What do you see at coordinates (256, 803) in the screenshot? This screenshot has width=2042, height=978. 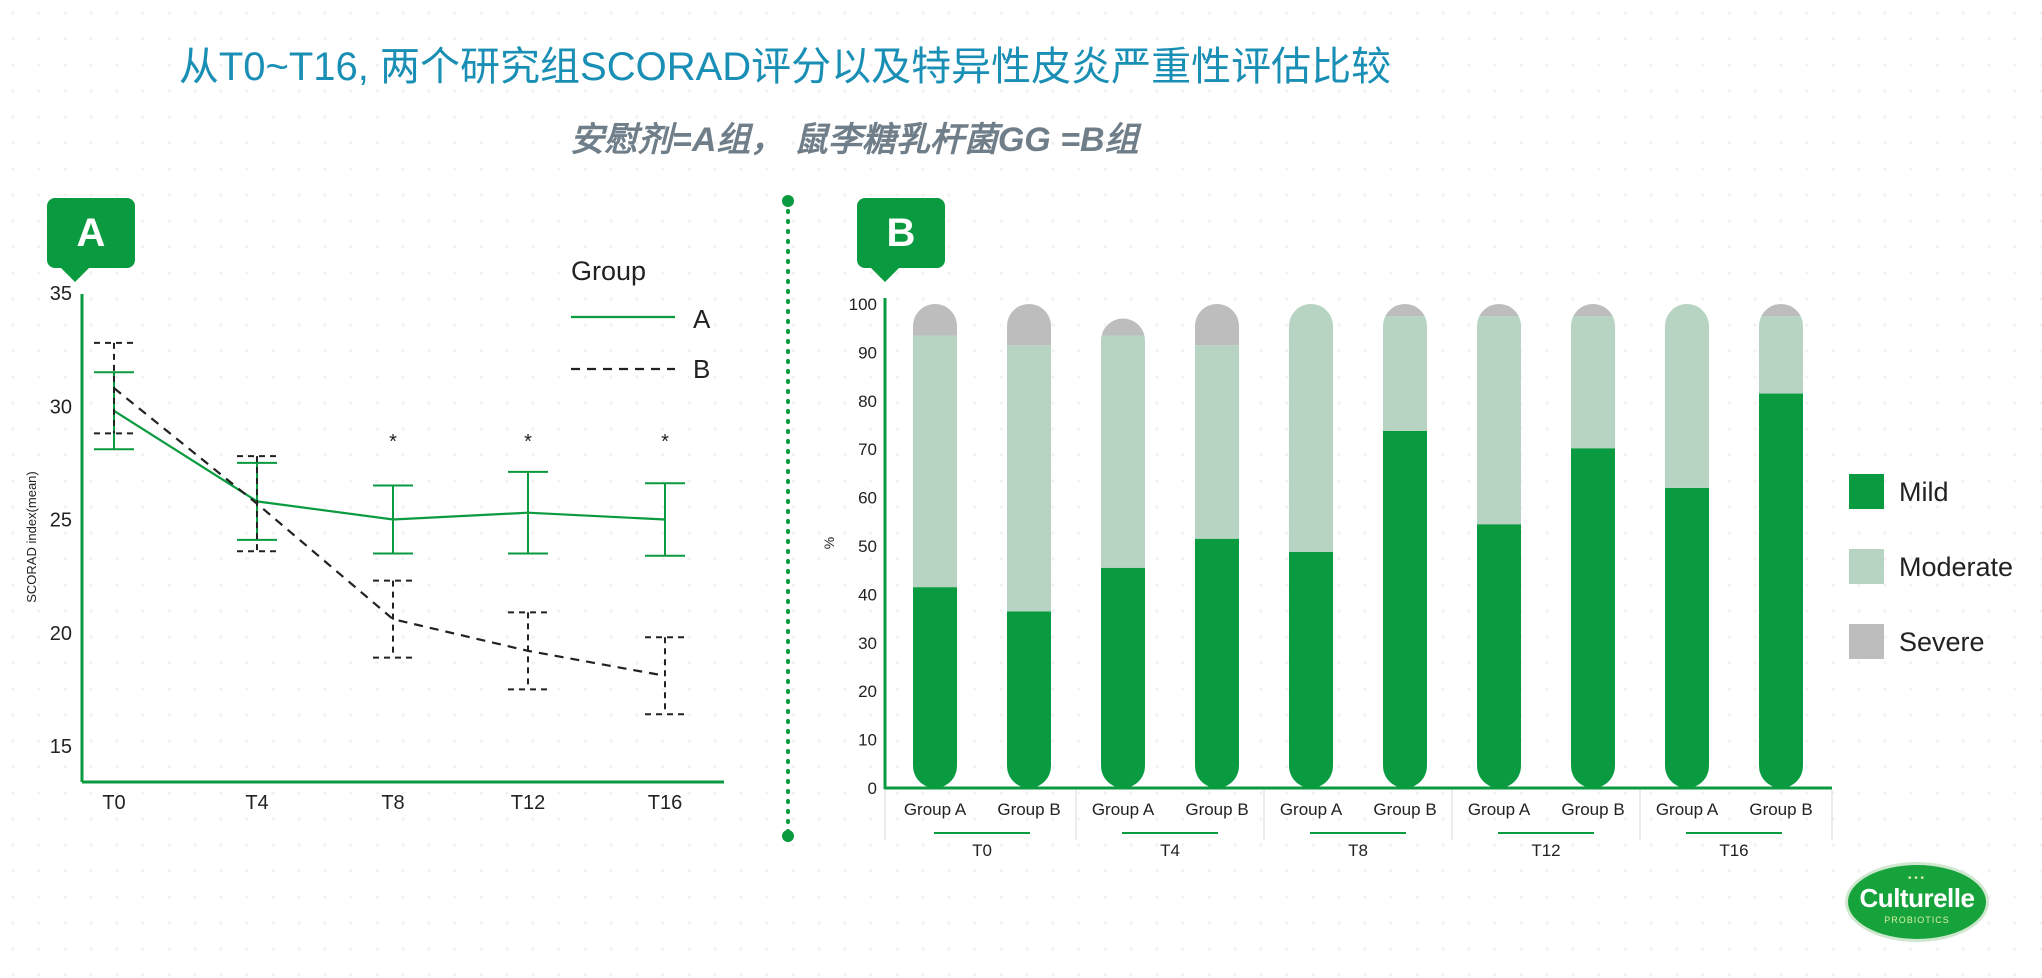 I see `chart-a-x-tick-label: T4` at bounding box center [256, 803].